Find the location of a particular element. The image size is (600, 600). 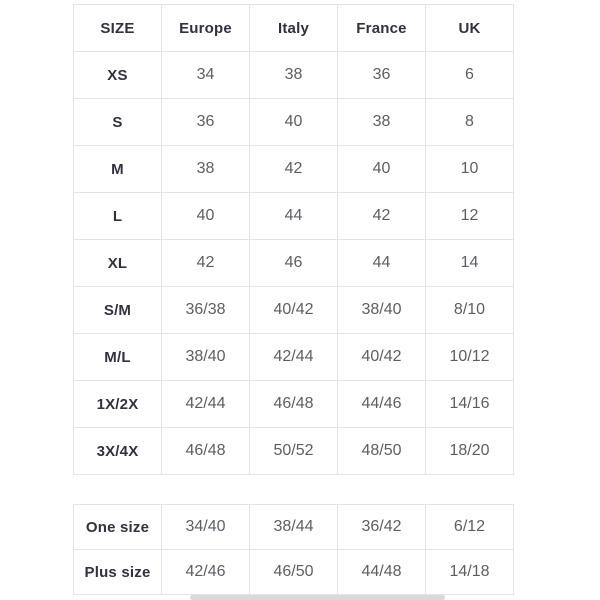

row-label: XL is located at coordinates (117, 263).